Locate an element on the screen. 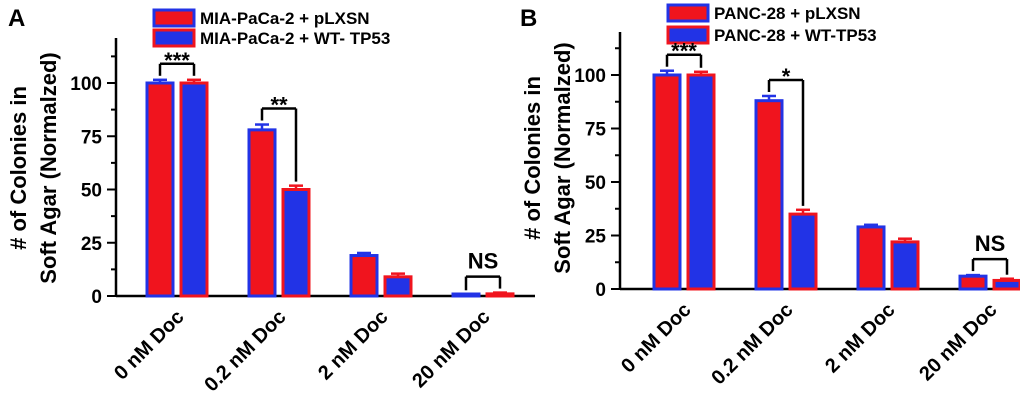  panel-label: A is located at coordinates (16, 18).